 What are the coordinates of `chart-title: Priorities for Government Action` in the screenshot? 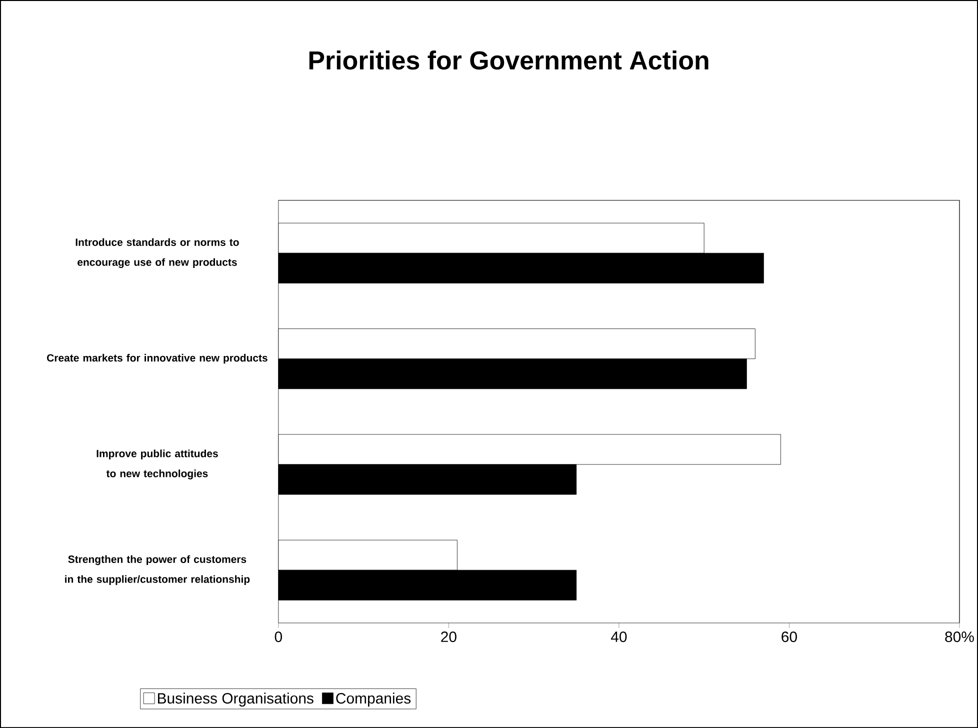 It's located at (508, 60).